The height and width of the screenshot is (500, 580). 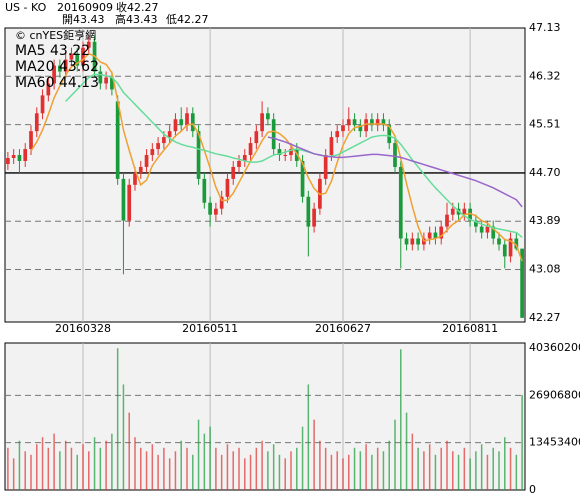 I want to click on x-tick-label: 20160328, so click(x=83, y=328).